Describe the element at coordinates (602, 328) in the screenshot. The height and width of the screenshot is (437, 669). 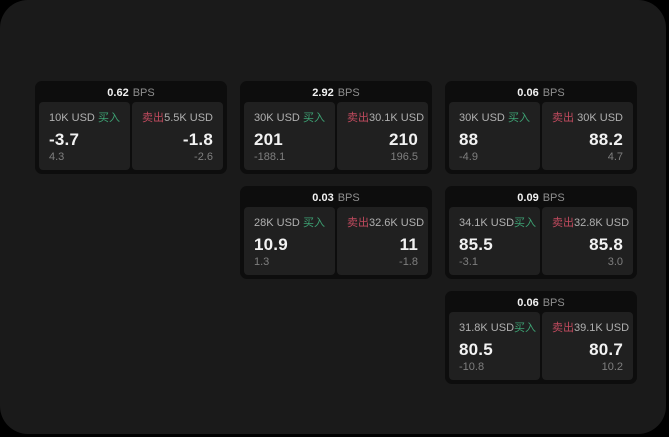
I see `sell-size: 39.1K USD` at that location.